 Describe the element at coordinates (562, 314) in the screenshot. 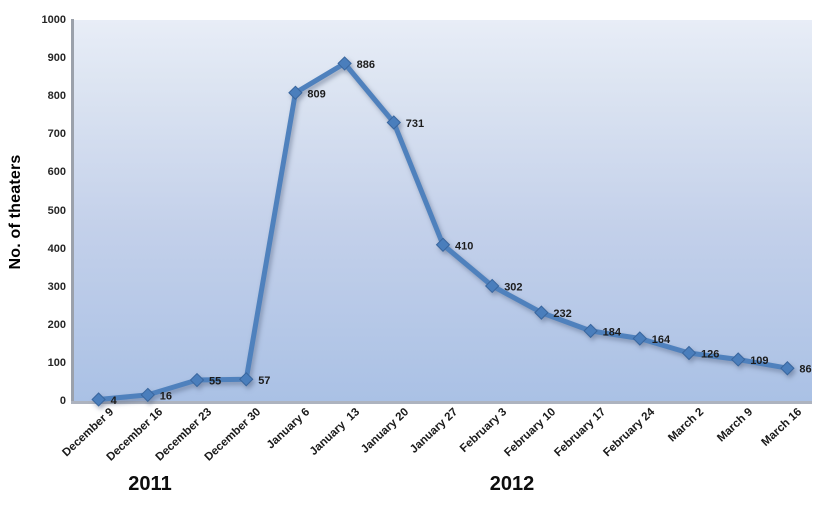

I see `data-label: 232` at that location.